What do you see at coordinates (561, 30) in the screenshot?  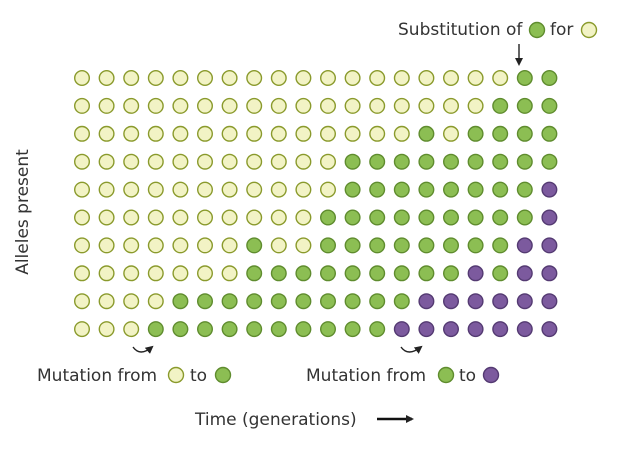 I see `substitution-label-mid: for` at bounding box center [561, 30].